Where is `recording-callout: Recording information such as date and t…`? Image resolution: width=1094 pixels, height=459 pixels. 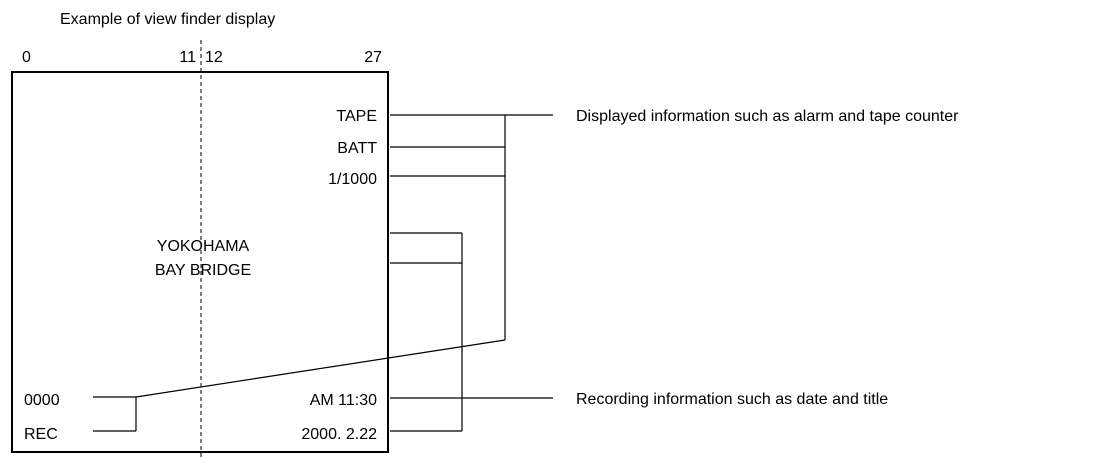
recording-callout: Recording information such as date and t… is located at coordinates (732, 399).